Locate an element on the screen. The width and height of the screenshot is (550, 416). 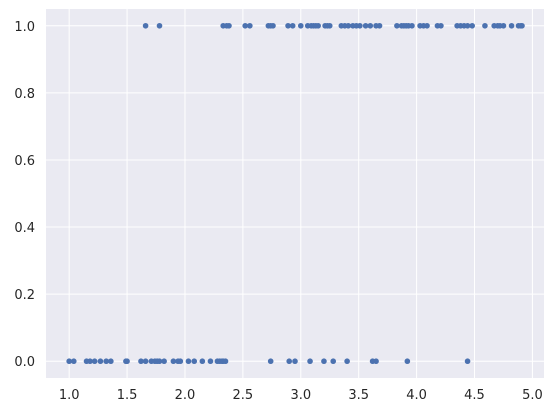
y-tick-label: 1.0 is located at coordinates (24, 27).